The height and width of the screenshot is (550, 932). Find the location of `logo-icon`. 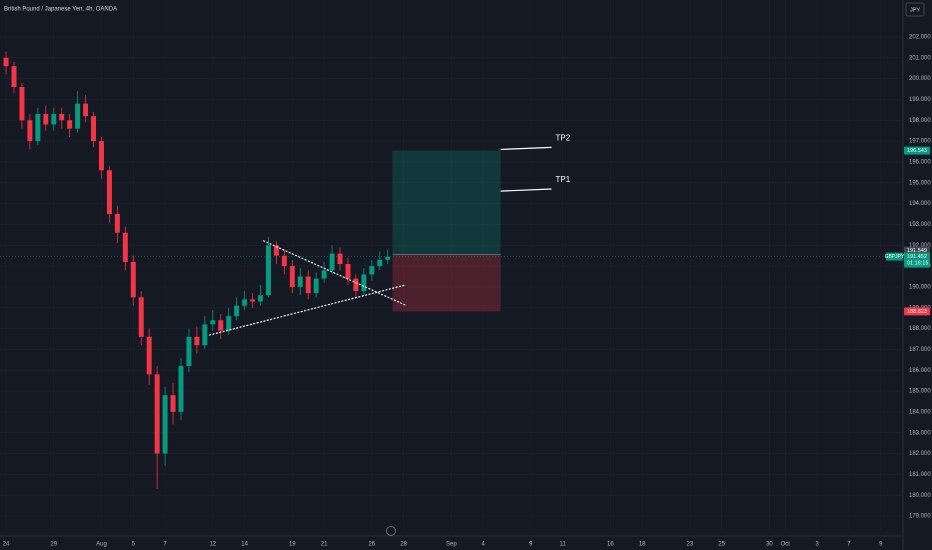

logo-icon is located at coordinates (391, 531).